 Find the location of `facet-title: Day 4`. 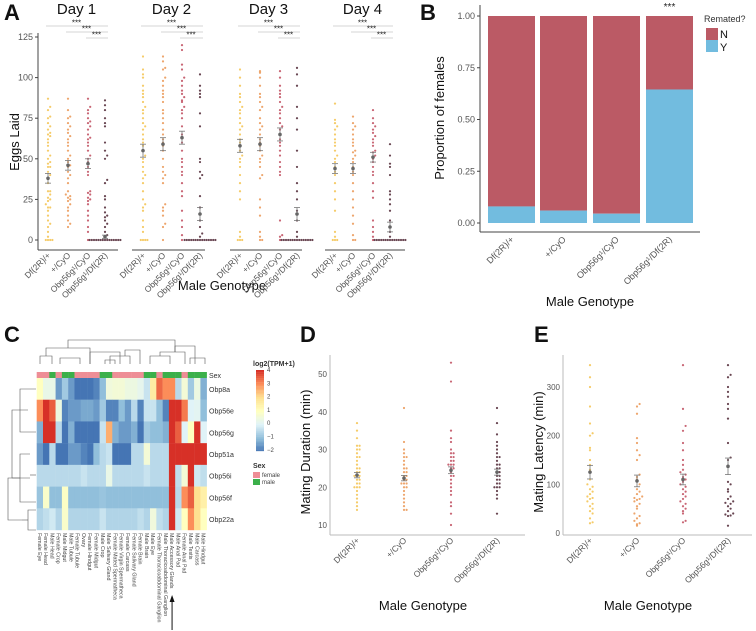

facet-title: Day 4 is located at coordinates (362, 9).